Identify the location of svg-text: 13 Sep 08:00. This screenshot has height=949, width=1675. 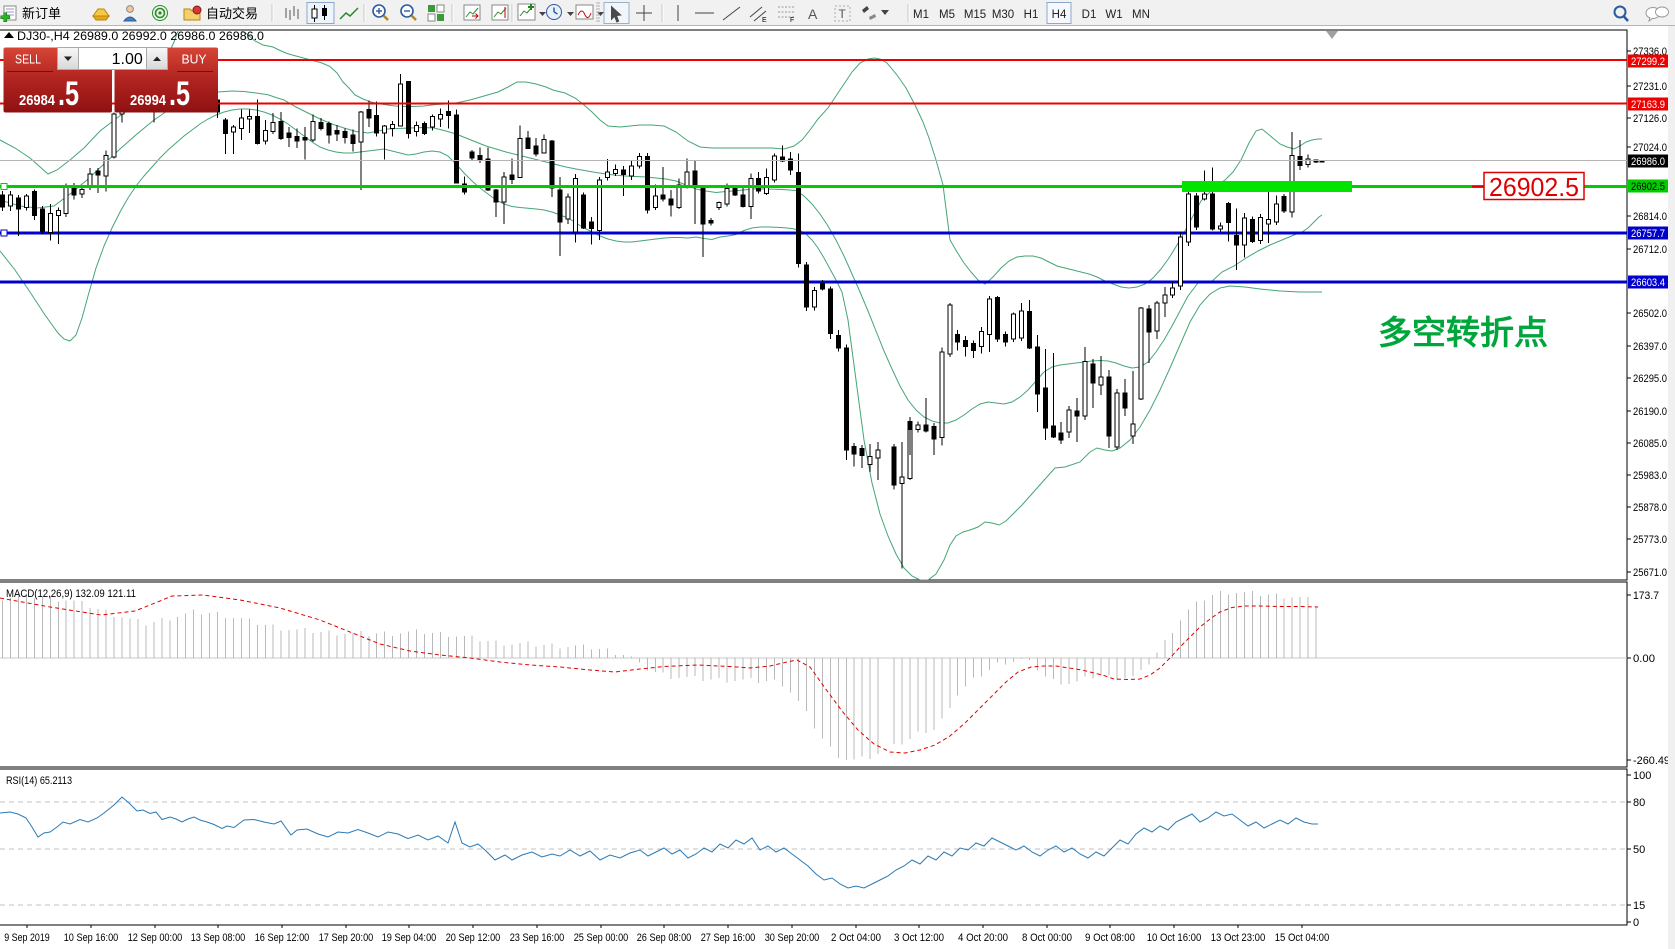
(218, 938).